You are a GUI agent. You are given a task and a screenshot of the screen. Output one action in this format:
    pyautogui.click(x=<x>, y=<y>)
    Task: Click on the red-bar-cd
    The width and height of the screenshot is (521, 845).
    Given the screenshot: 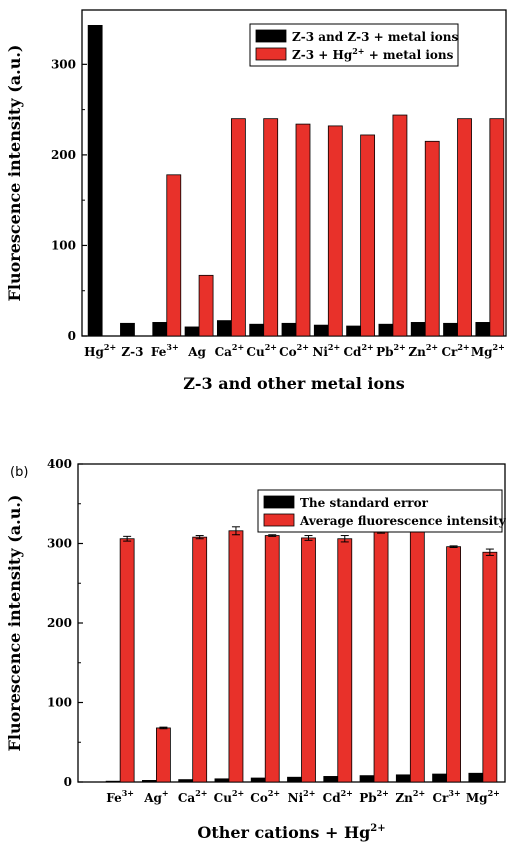 What is the action you would take?
    pyautogui.click(x=345, y=660)
    